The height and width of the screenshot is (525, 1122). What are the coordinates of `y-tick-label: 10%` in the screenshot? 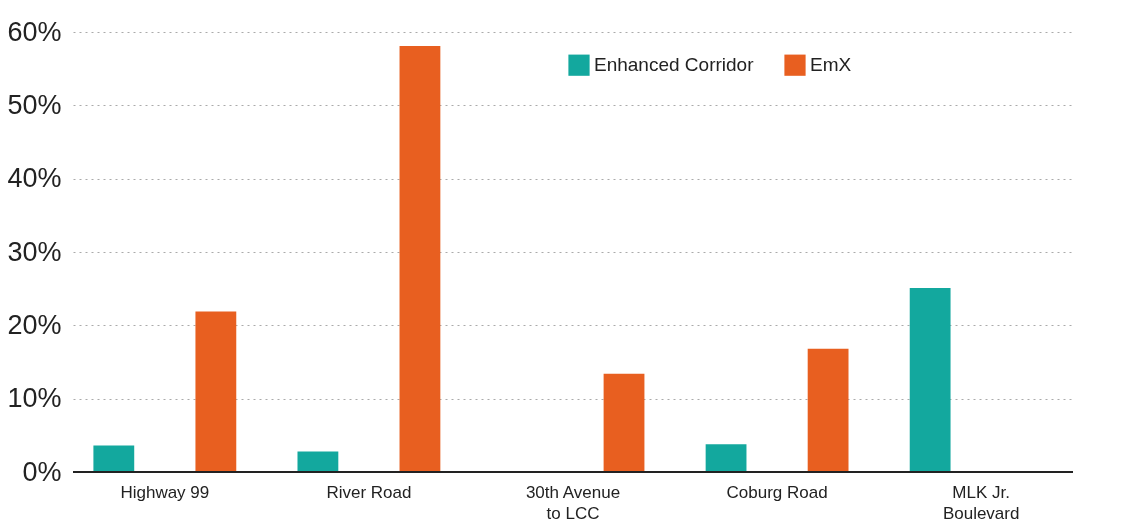 It's located at (34, 398).